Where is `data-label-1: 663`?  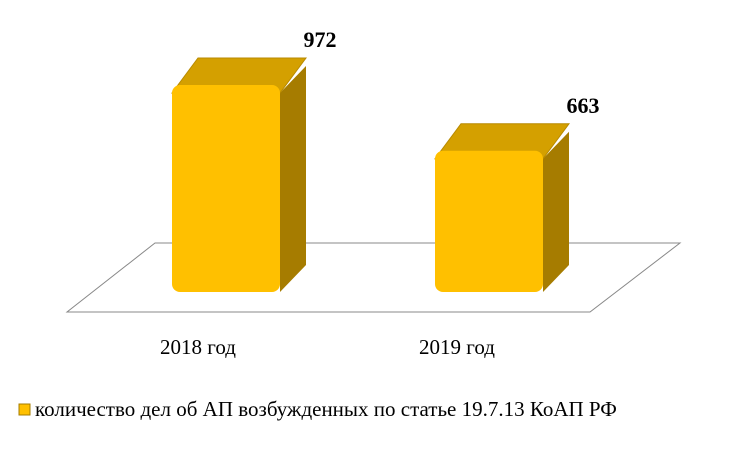 data-label-1: 663 is located at coordinates (583, 105).